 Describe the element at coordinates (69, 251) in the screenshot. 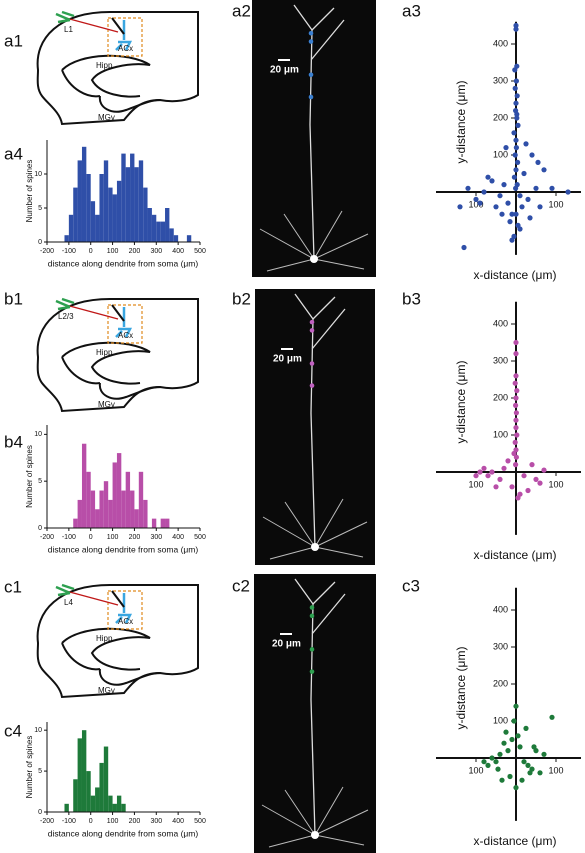

I see `x-tick-label: -100` at that location.